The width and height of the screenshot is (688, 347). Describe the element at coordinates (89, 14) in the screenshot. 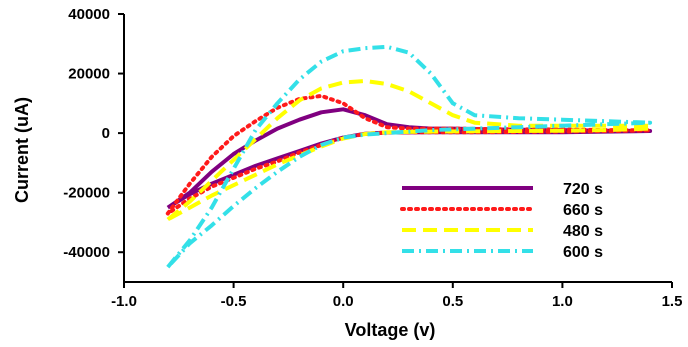

I see `y-tick-label: 40000` at that location.